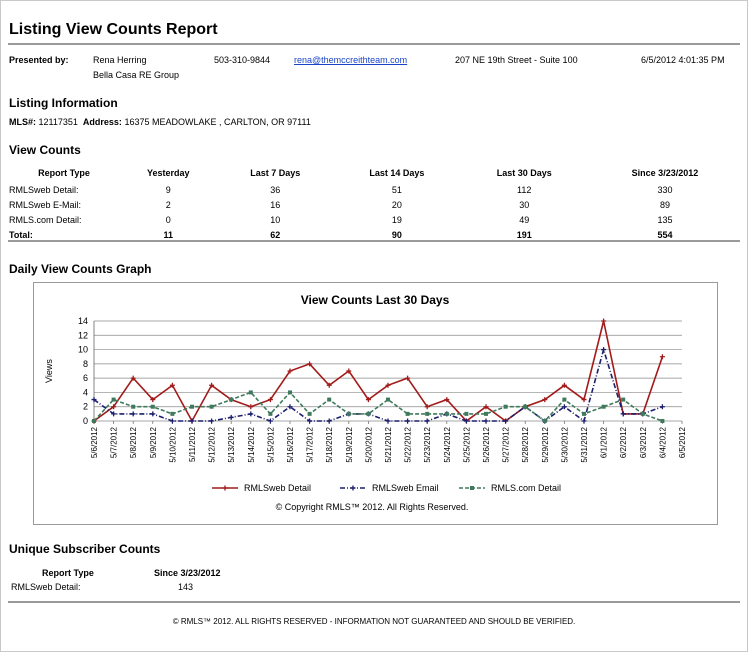 Image resolution: width=750 pixels, height=654 pixels. What do you see at coordinates (405, 488) in the screenshot?
I see `legend-label: RMLSweb Email` at bounding box center [405, 488].